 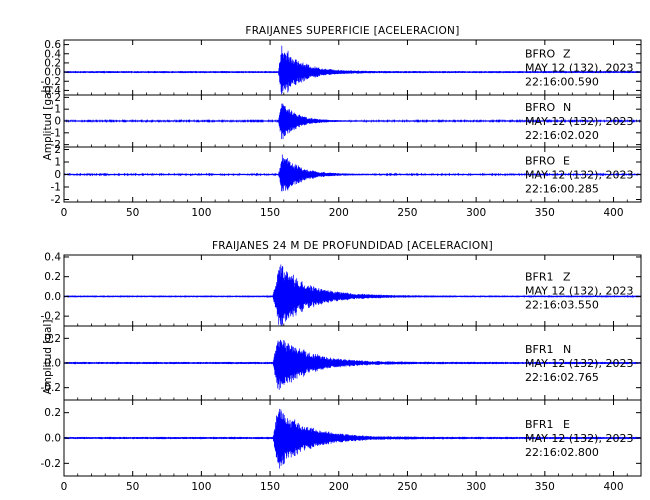 What do you see at coordinates (52, 45) in the screenshot?
I see `y-tick-label: 0.6` at bounding box center [52, 45].